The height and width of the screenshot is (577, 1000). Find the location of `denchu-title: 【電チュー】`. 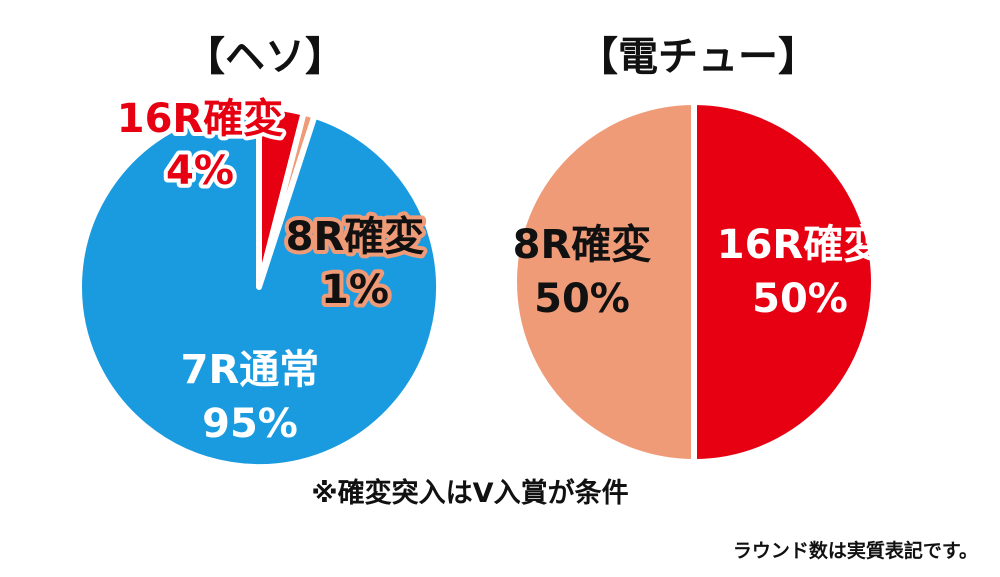

denchu-title: 【電チュー】 is located at coordinates (698, 57).